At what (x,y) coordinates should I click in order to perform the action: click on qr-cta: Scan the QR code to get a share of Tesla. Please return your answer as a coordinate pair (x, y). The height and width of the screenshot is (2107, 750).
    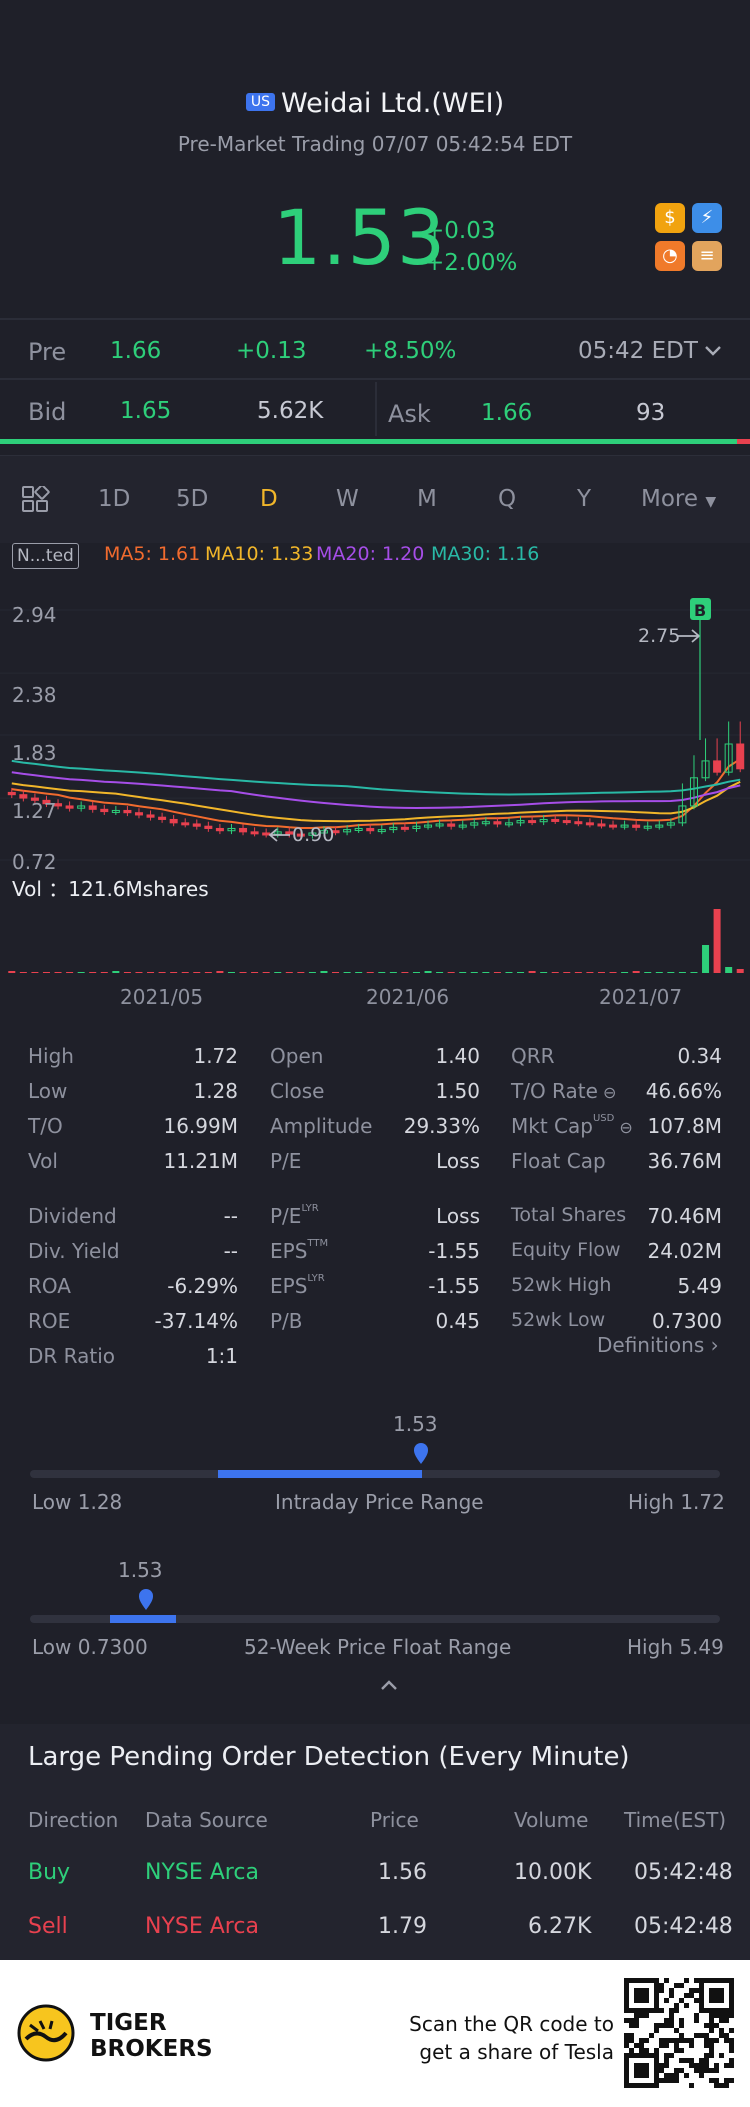
    Looking at the image, I should click on (497, 2038).